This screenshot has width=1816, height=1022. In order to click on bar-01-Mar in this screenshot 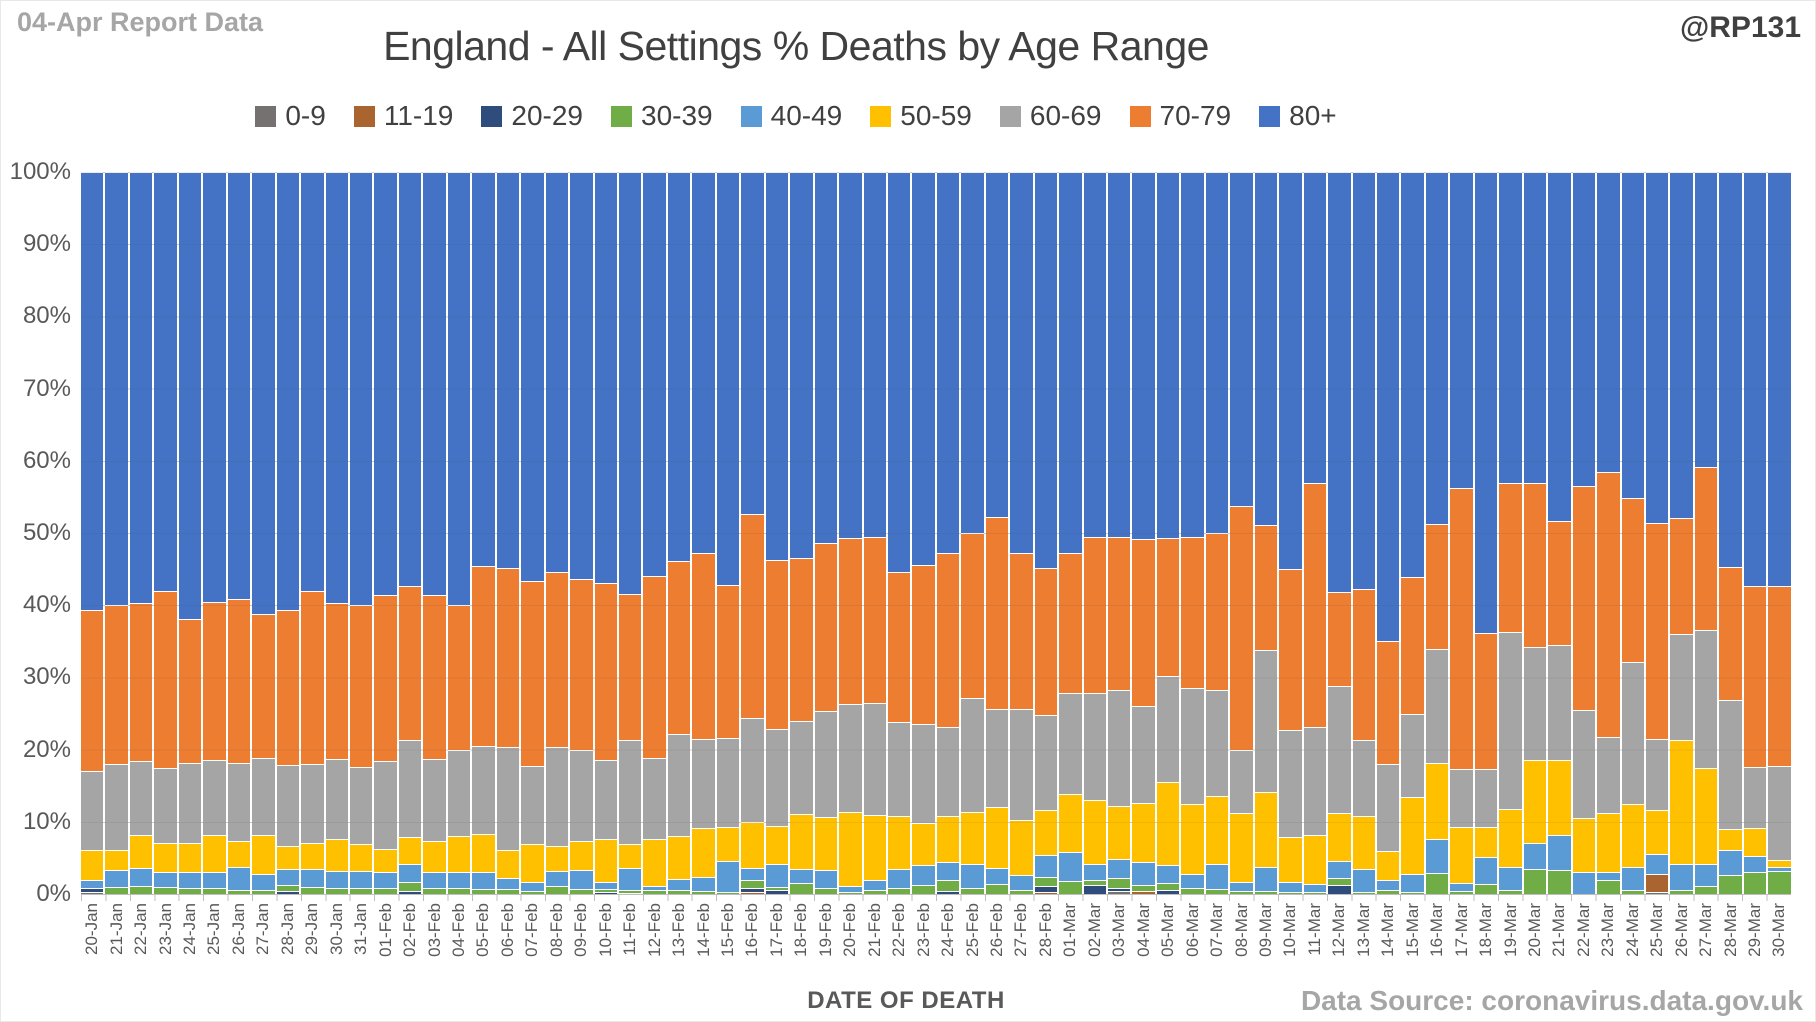, I will do `click(1070, 533)`.